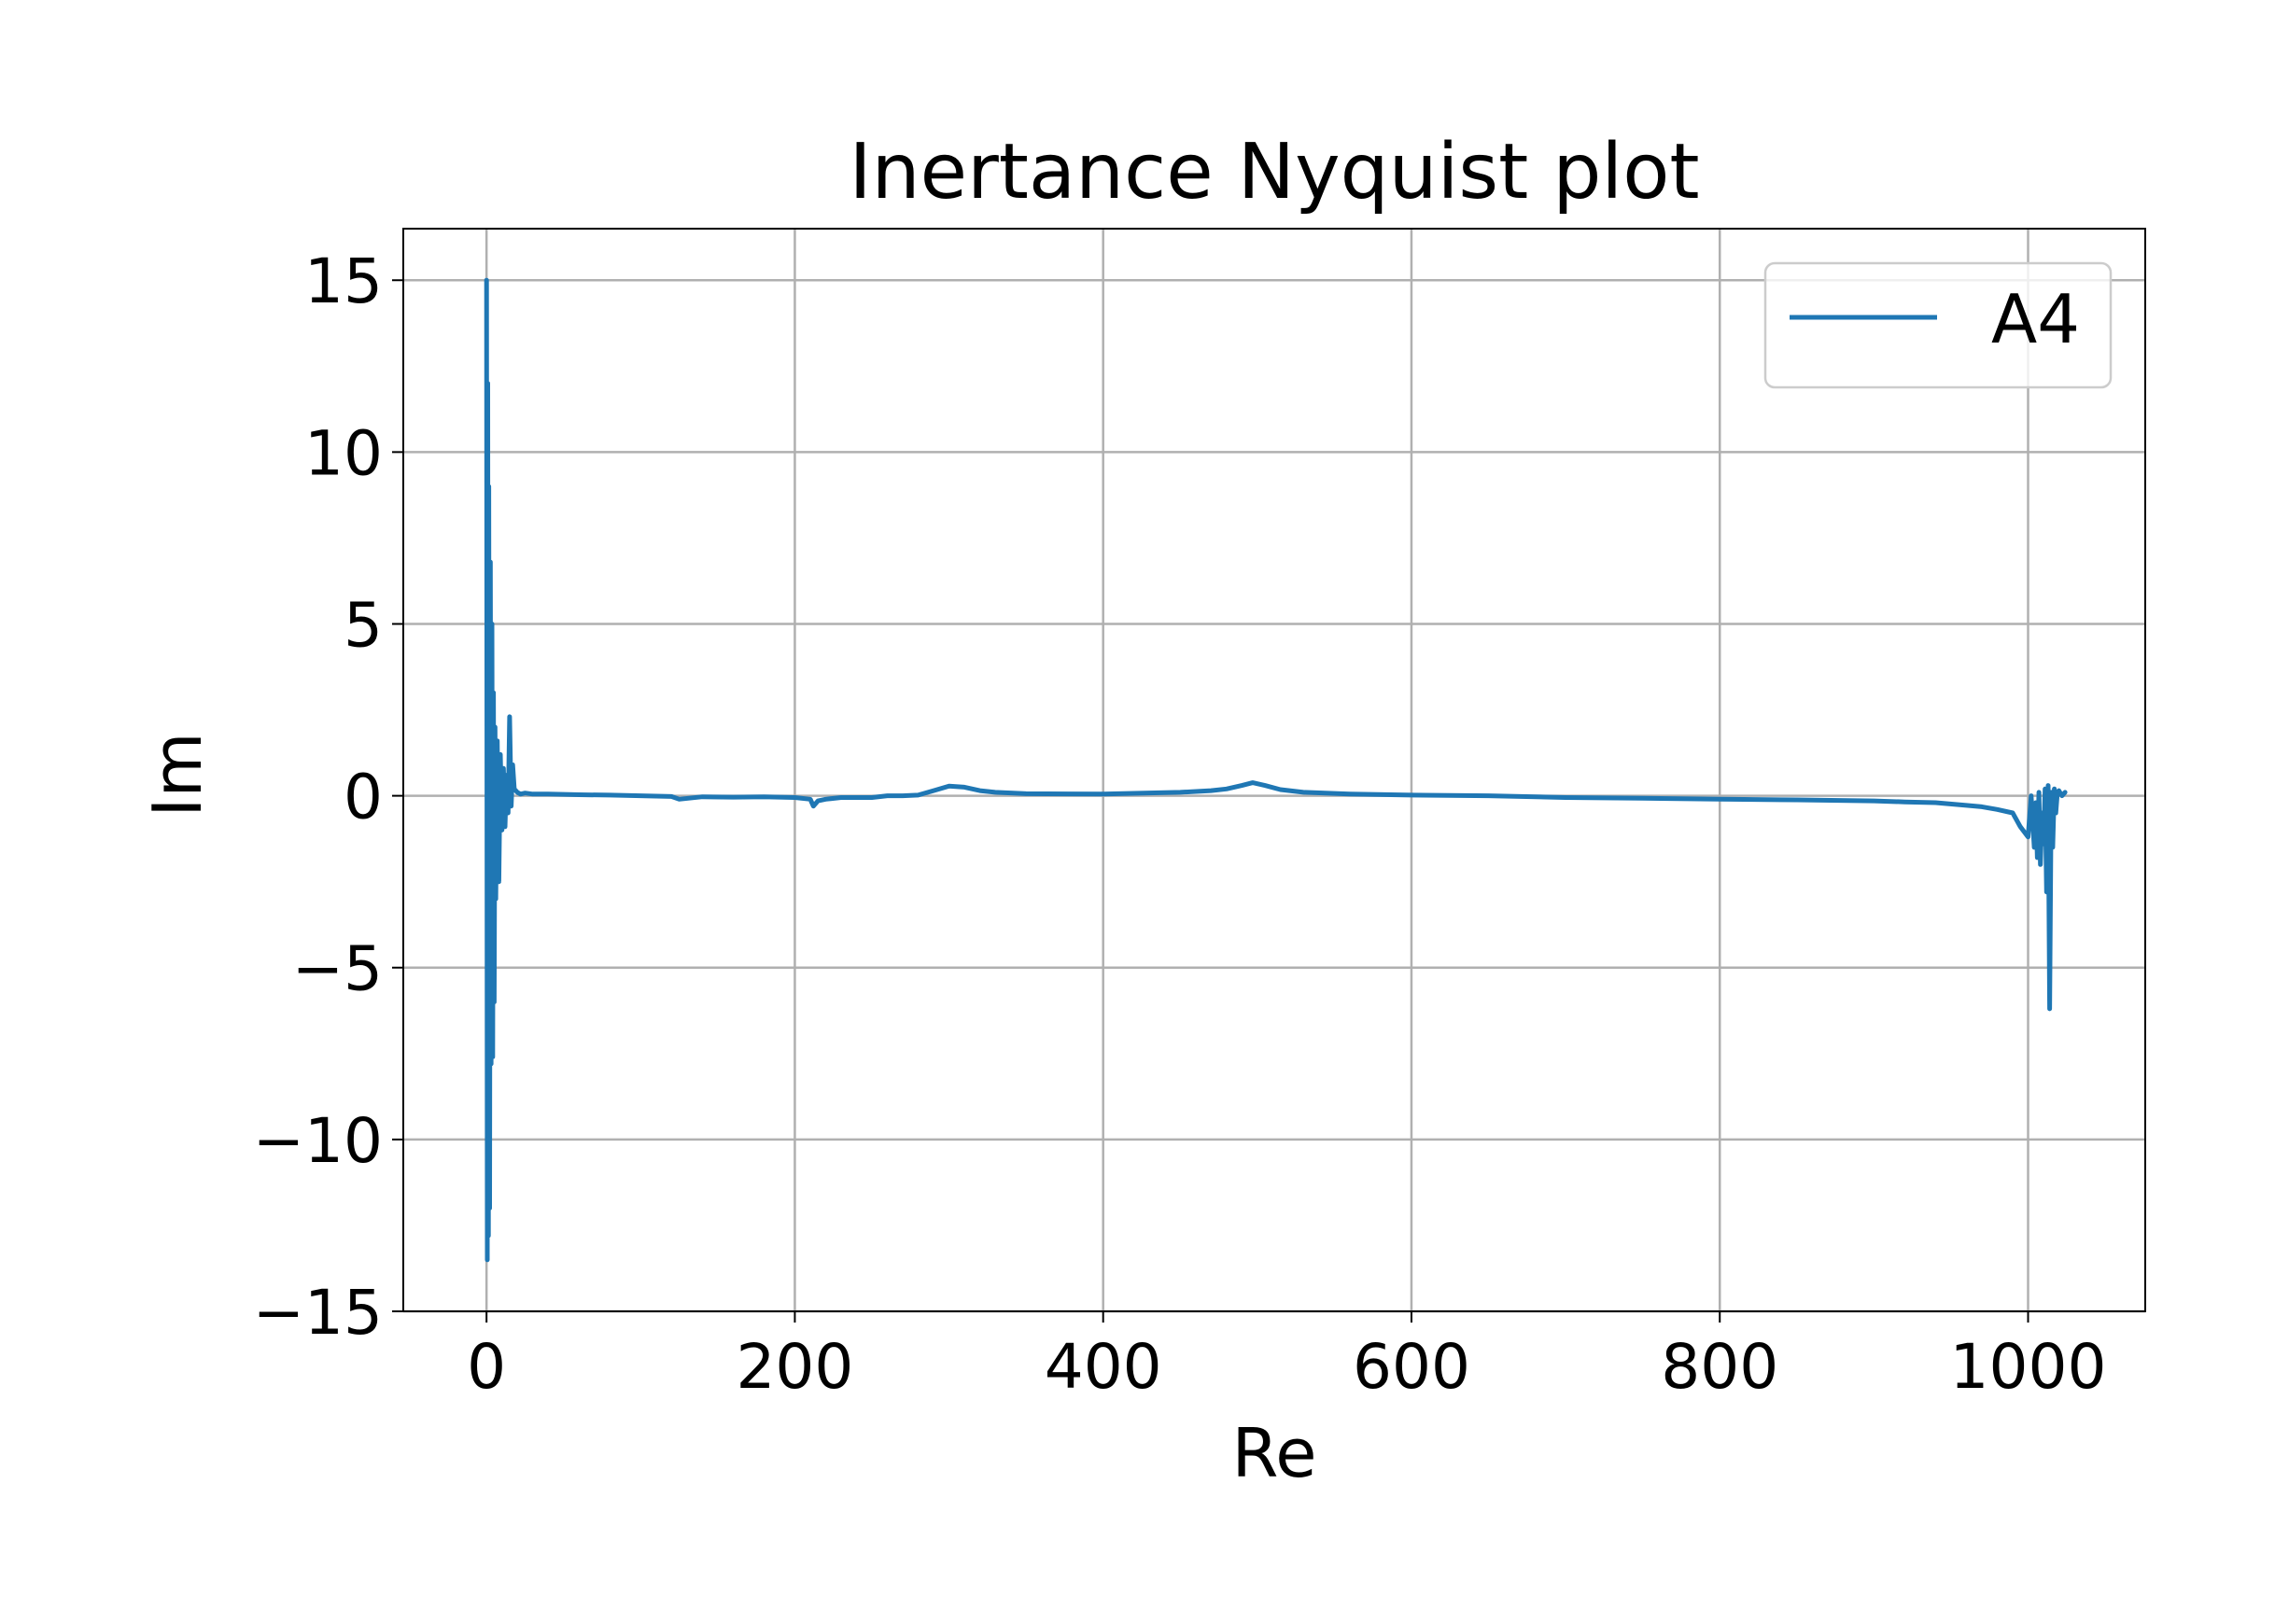 The height and width of the screenshot is (1624, 2275). What do you see at coordinates (1274, 1453) in the screenshot?
I see `x-axis-label: Re` at bounding box center [1274, 1453].